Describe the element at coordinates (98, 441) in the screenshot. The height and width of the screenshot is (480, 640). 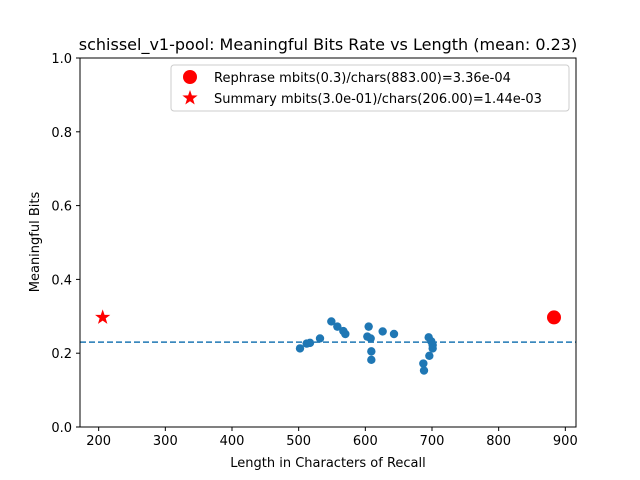
I see `x-tick-label: 200` at that location.